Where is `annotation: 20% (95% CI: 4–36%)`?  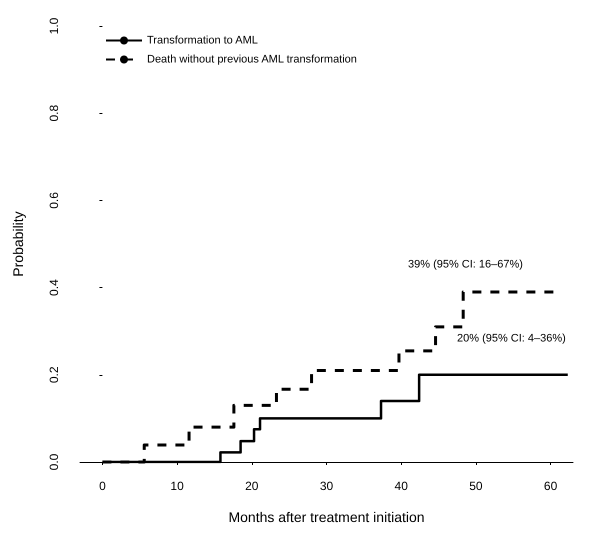
annotation: 20% (95% CI: 4–36%) is located at coordinates (511, 338).